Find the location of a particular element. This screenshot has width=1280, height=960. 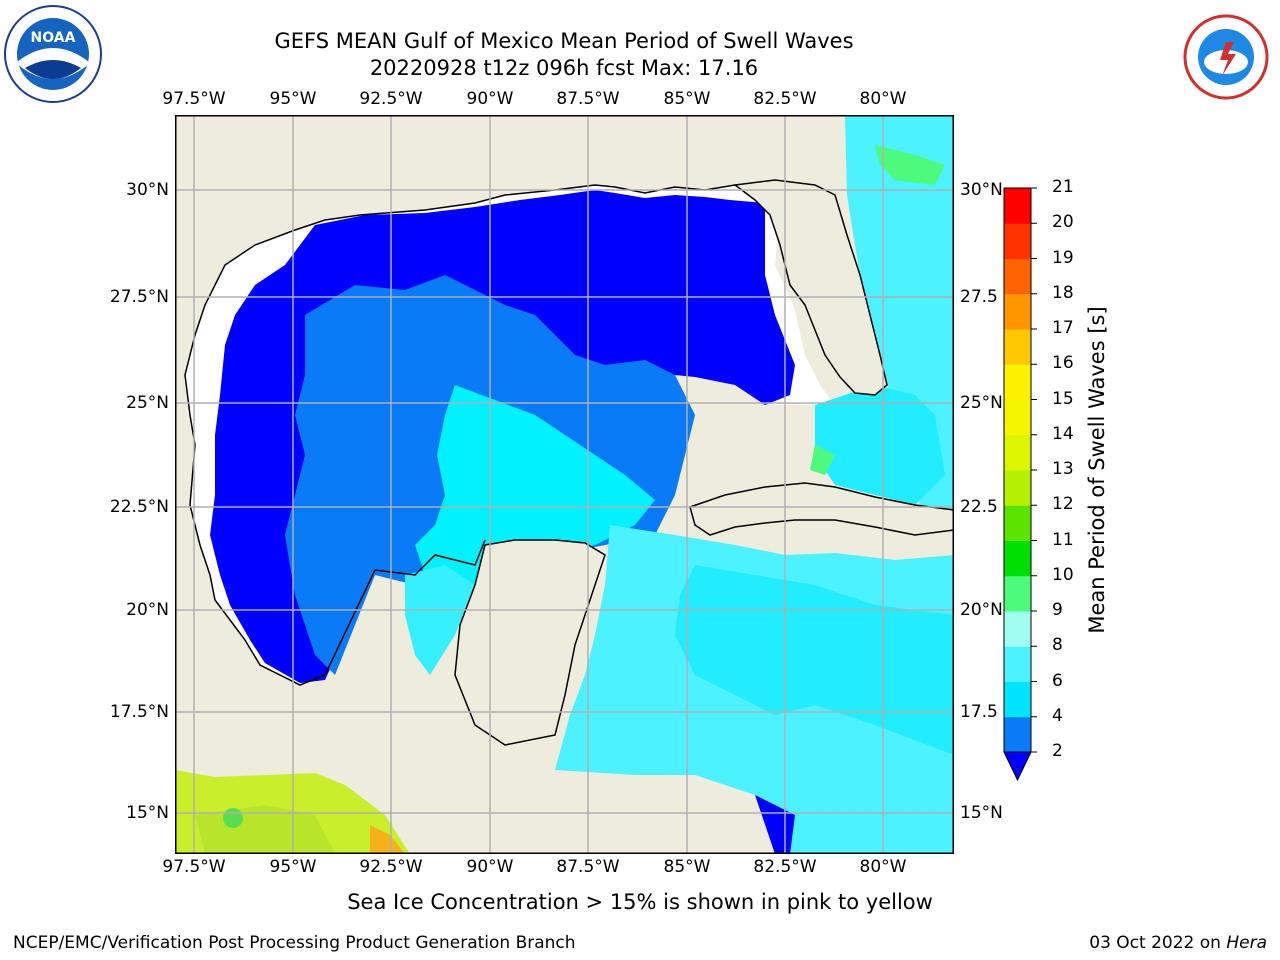

yucatan-land is located at coordinates (530, 642).